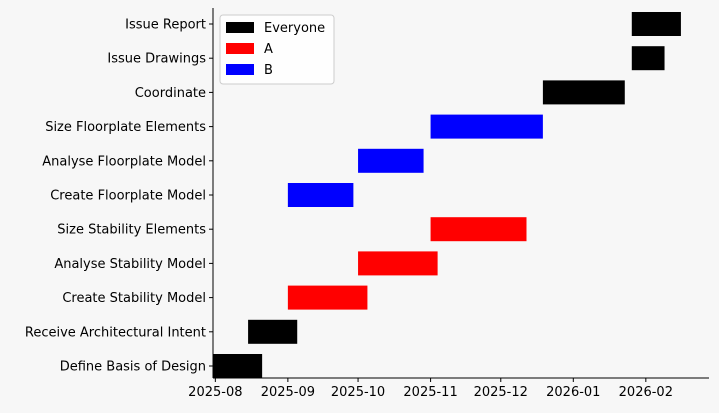 This screenshot has width=719, height=413. What do you see at coordinates (486, 126) in the screenshot?
I see `bar-size-floorplate-elements` at bounding box center [486, 126].